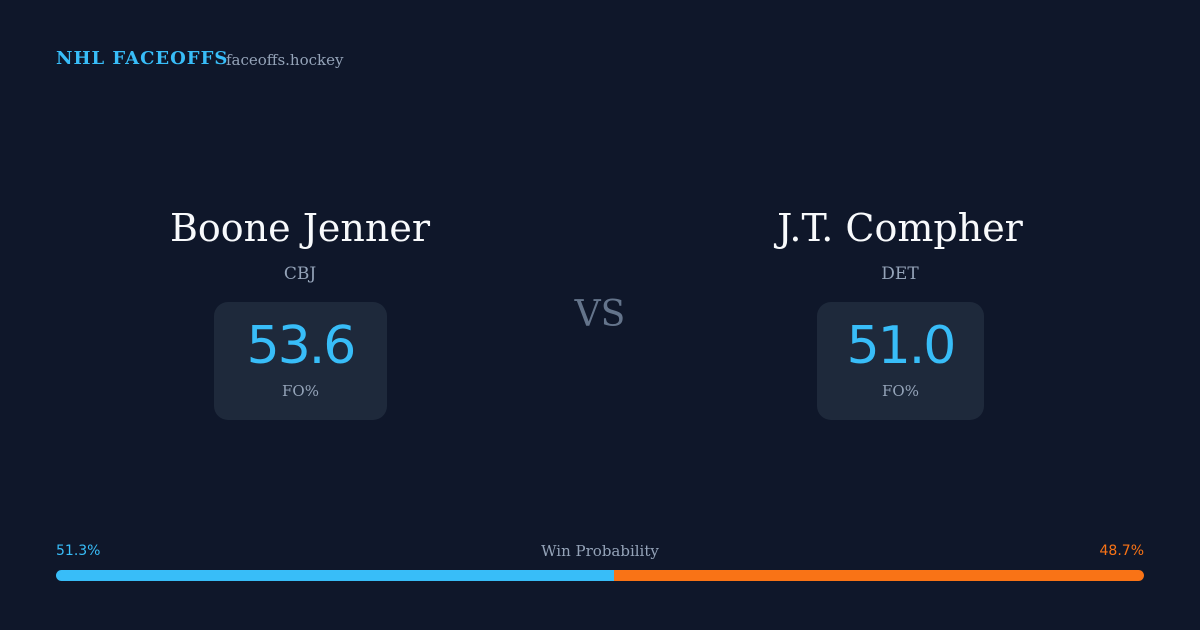  I want to click on win-prob-bar, so click(600, 575).